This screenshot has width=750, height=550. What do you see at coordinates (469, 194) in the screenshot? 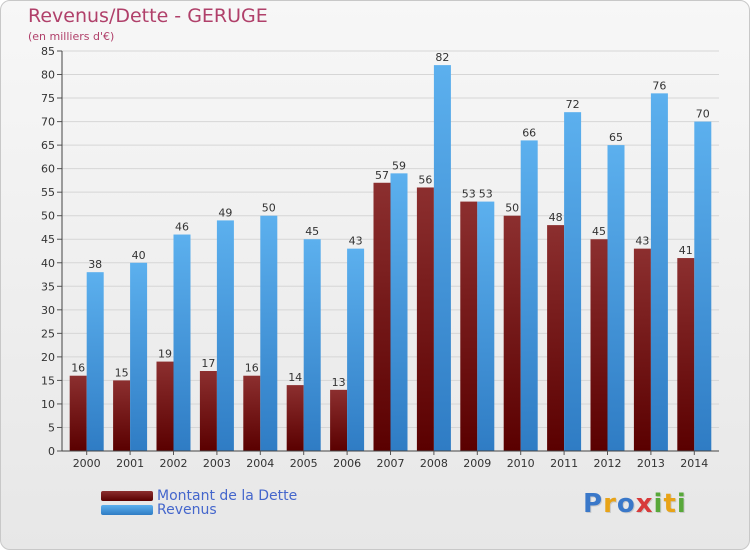
I see `data-label-debt: 53` at bounding box center [469, 194].